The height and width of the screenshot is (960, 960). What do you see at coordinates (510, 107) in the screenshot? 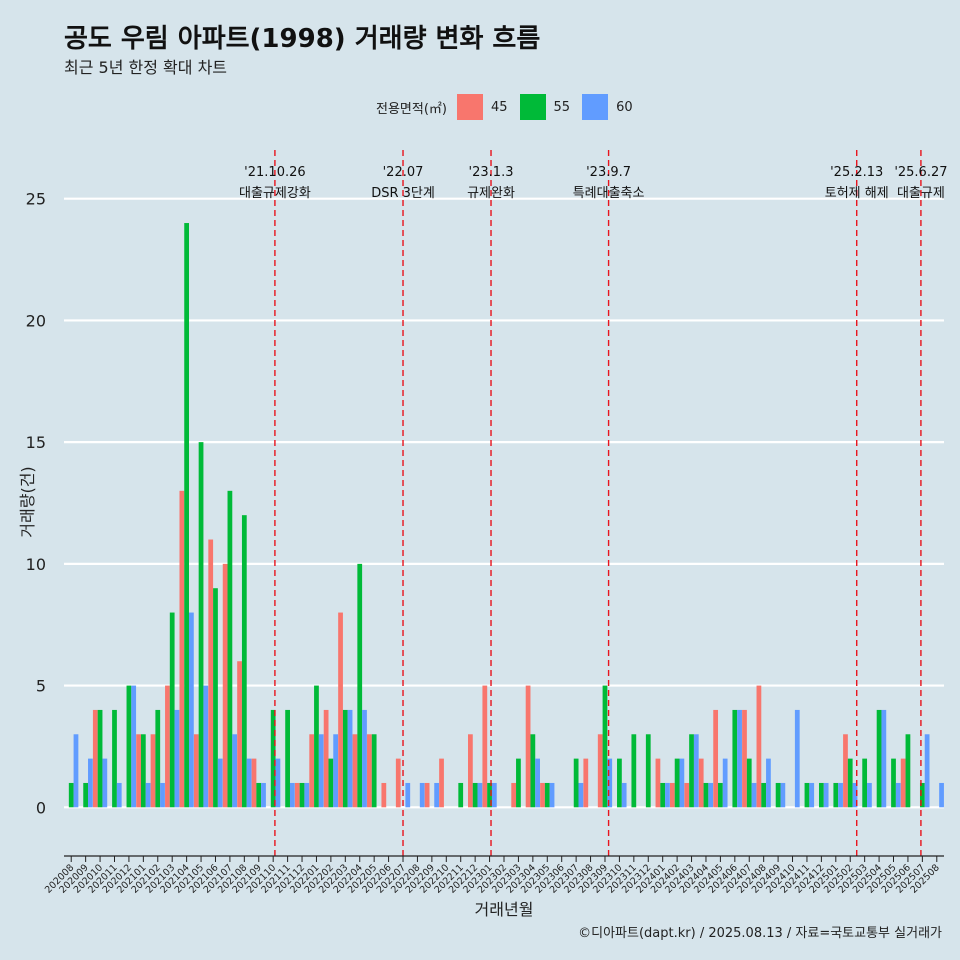
I see `legend: 전용면적(㎡) 45 55 60` at bounding box center [510, 107].